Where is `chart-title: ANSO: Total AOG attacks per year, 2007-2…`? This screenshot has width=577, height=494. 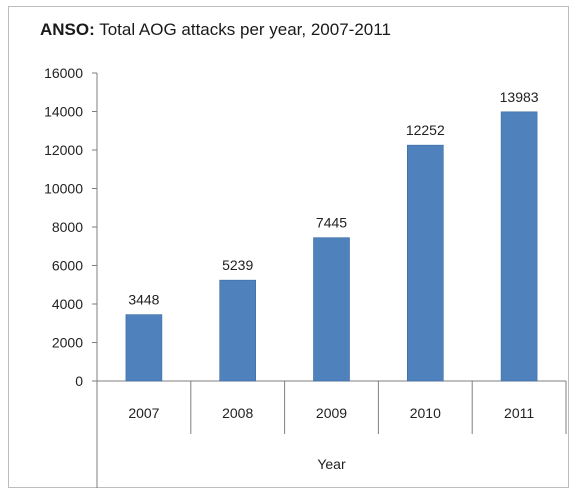 chart-title: ANSO: Total AOG attacks per year, 2007-2… is located at coordinates (215, 30).